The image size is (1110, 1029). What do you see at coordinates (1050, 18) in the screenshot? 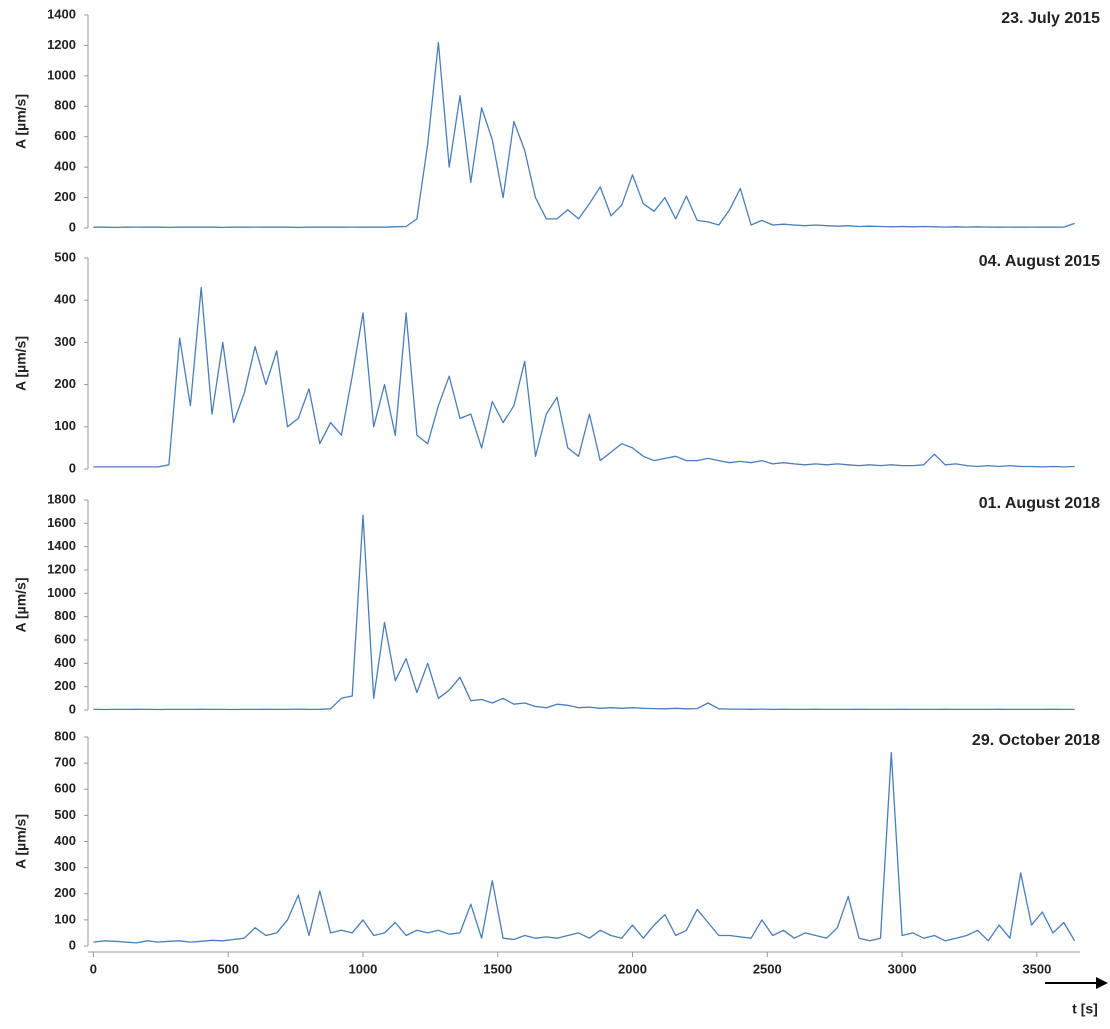
I see `title: 23. July 2015` at bounding box center [1050, 18].